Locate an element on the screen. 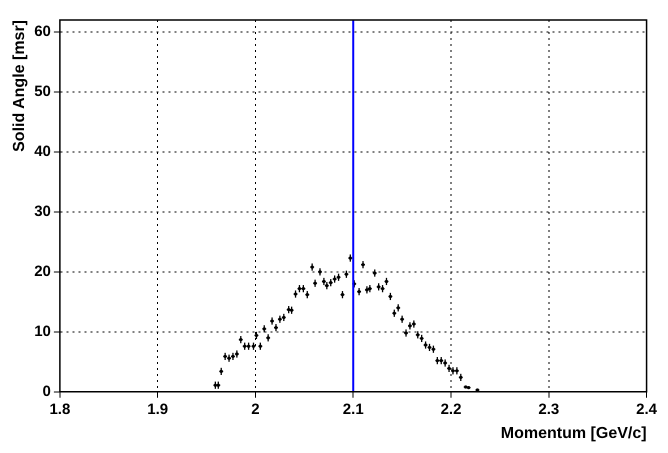 This screenshot has width=668, height=453. x-tick-label: 1.9 is located at coordinates (157, 409).